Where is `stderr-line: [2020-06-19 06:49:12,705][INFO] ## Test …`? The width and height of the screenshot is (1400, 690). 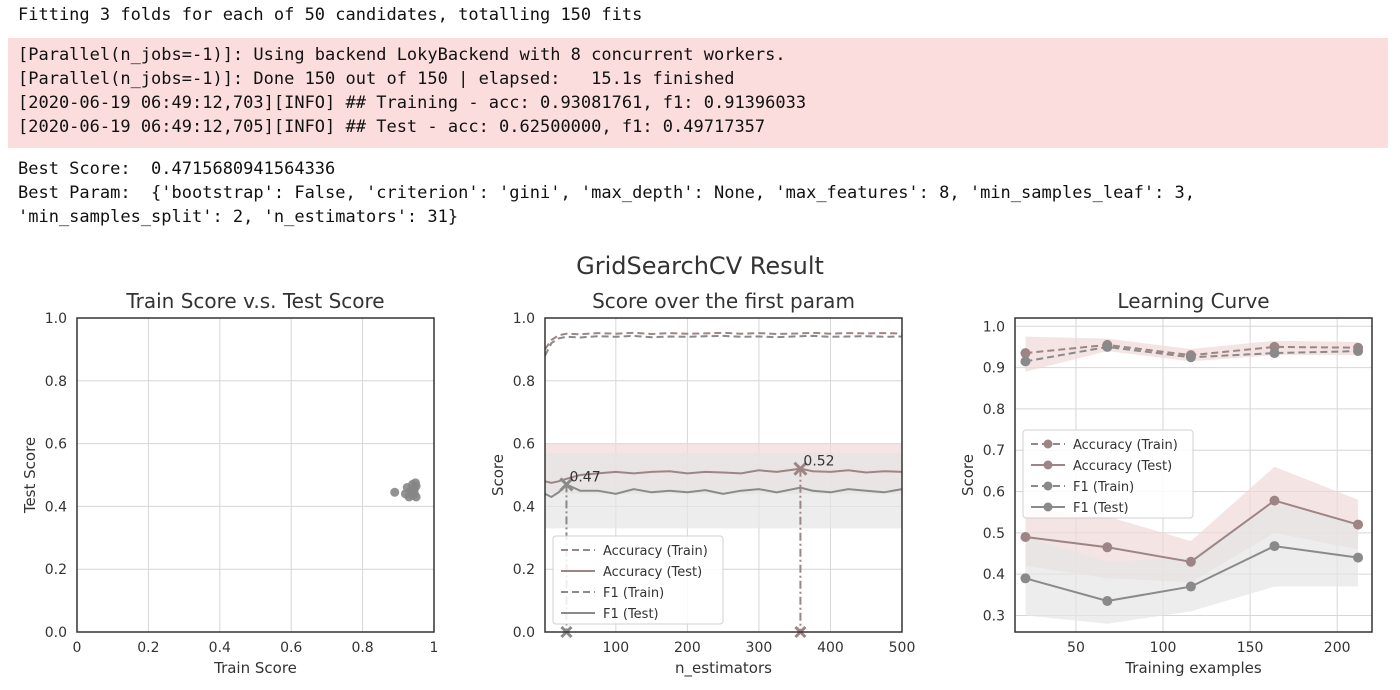
stderr-line: [2020-06-19 06:49:12,705][INFO] ## Test … is located at coordinates (392, 127).